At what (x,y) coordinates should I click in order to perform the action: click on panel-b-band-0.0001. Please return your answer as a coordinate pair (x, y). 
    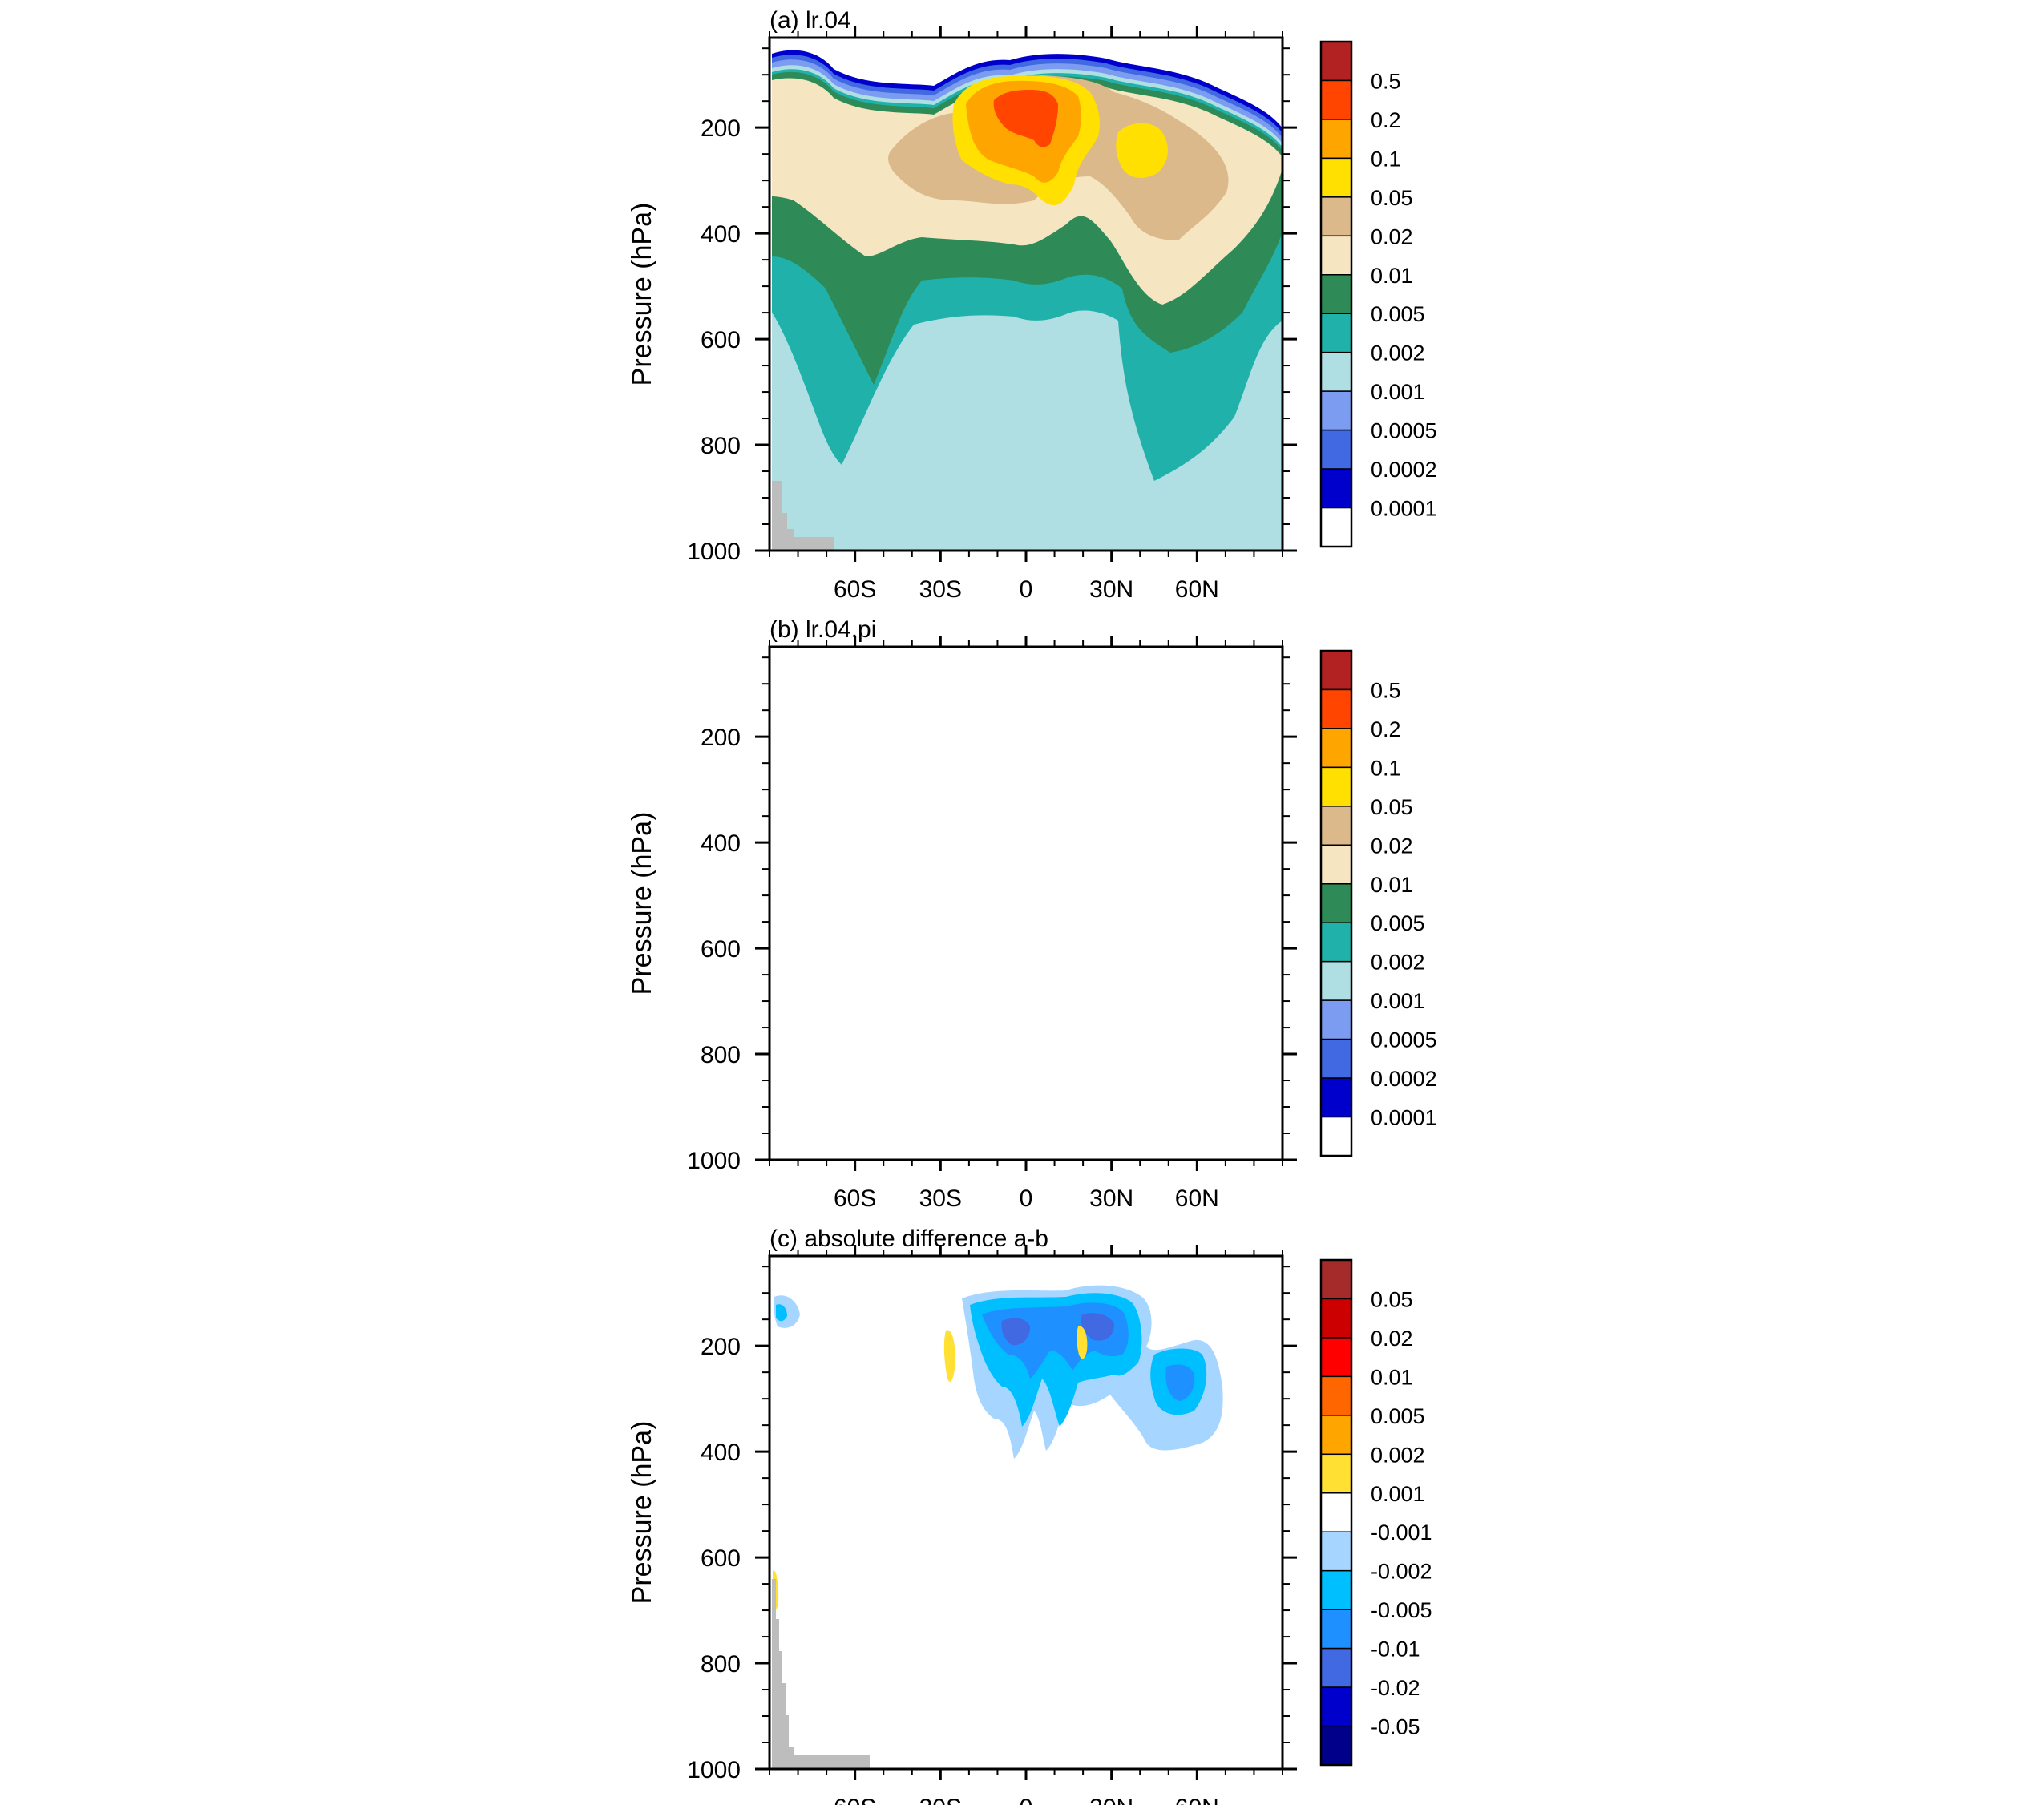
    Looking at the image, I should click on (1027, 910).